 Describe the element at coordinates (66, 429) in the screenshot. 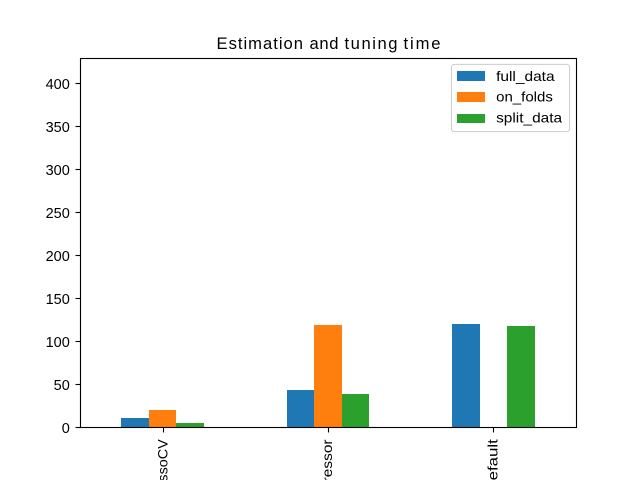

I see `svg-text: 0` at that location.